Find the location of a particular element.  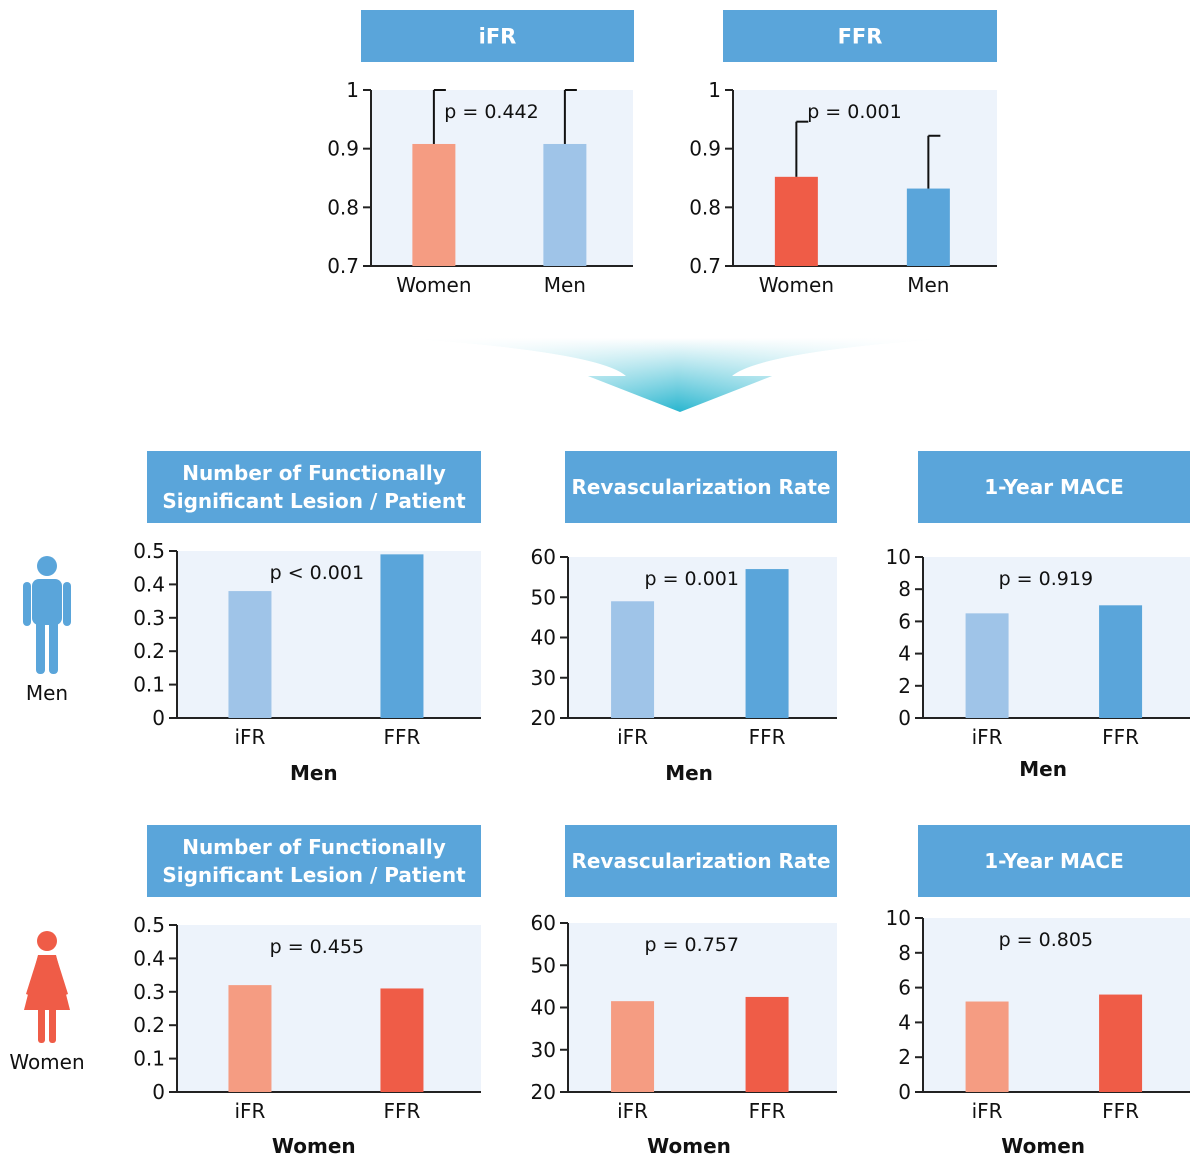

men-revasc-p-value: p = 0.001 is located at coordinates (692, 579).